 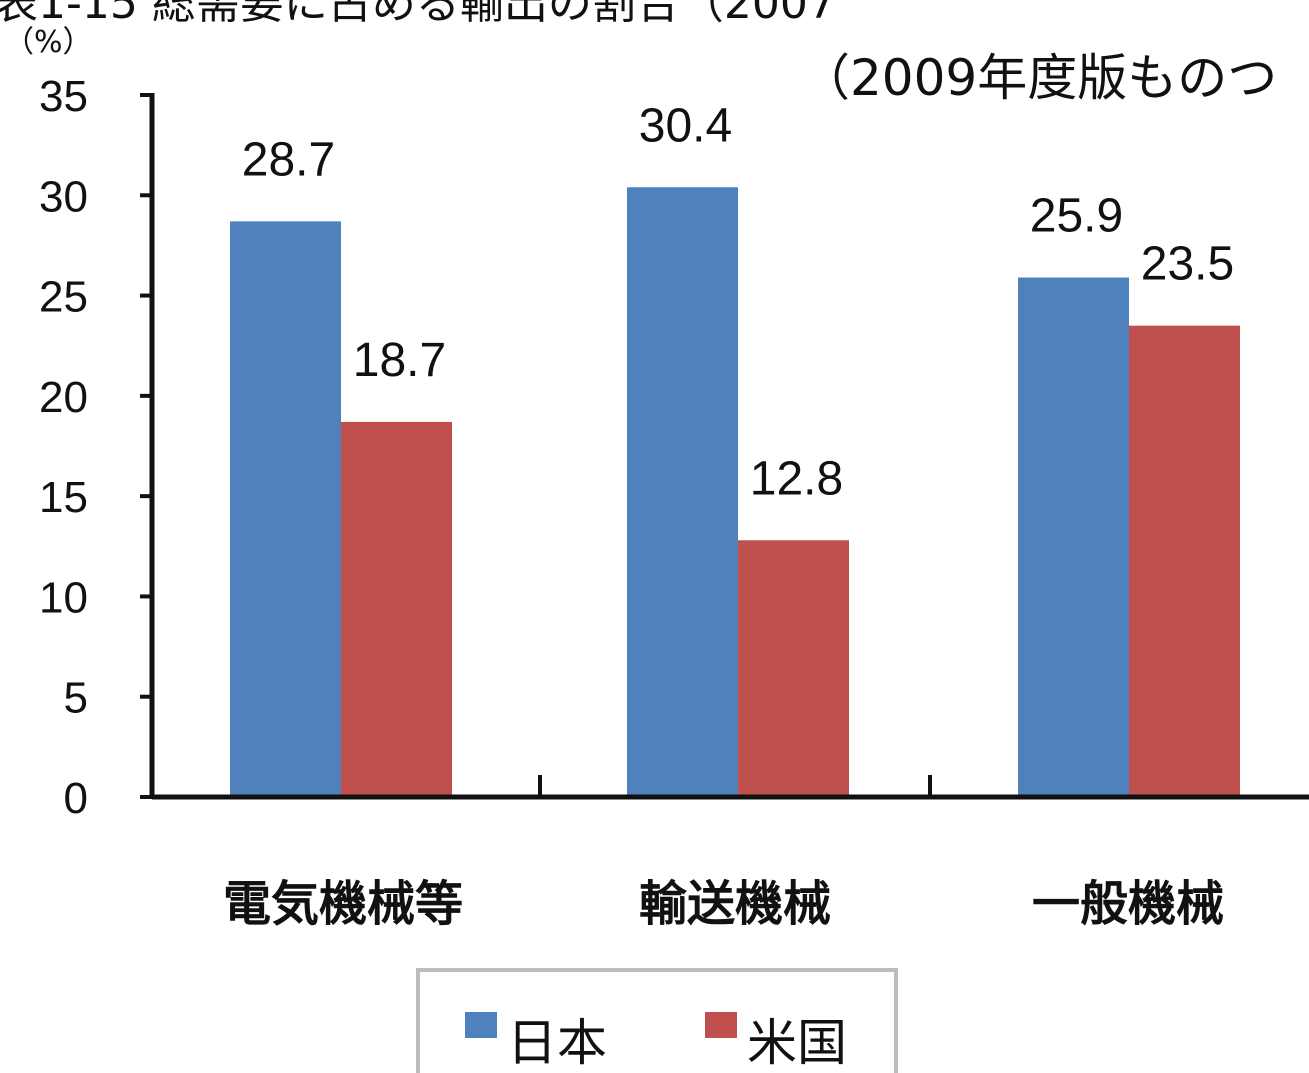 I want to click on data-label: 28.7, so click(x=288, y=159).